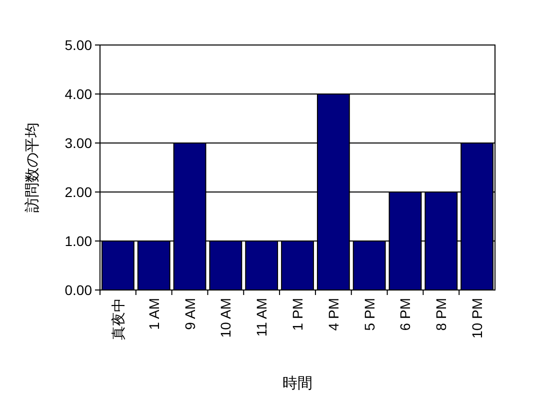 This screenshot has width=548, height=398. I want to click on y-tick-label: 3.00, so click(78, 143).